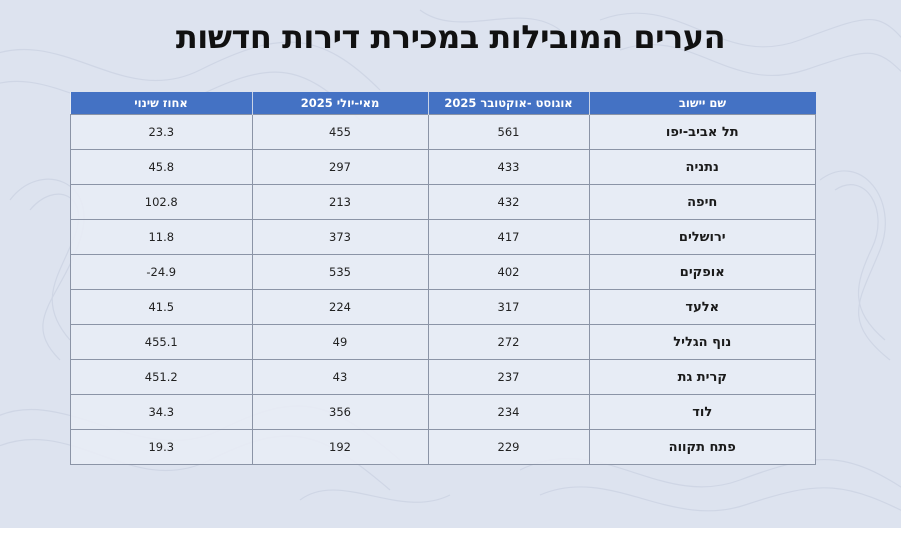  I want to click on change-cell: 45.8, so click(161, 167).